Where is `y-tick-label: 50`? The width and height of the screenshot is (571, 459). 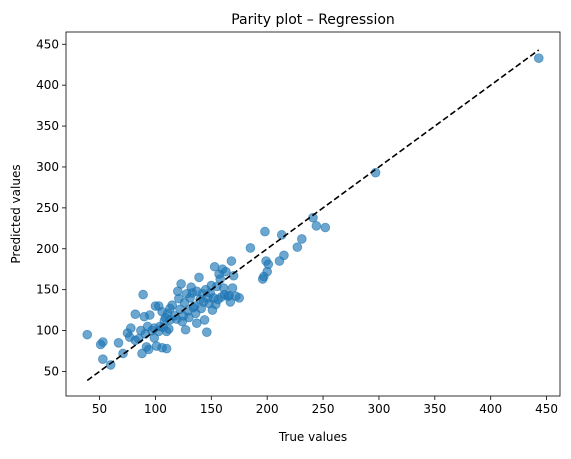
y-tick-label: 50 is located at coordinates (51, 371).